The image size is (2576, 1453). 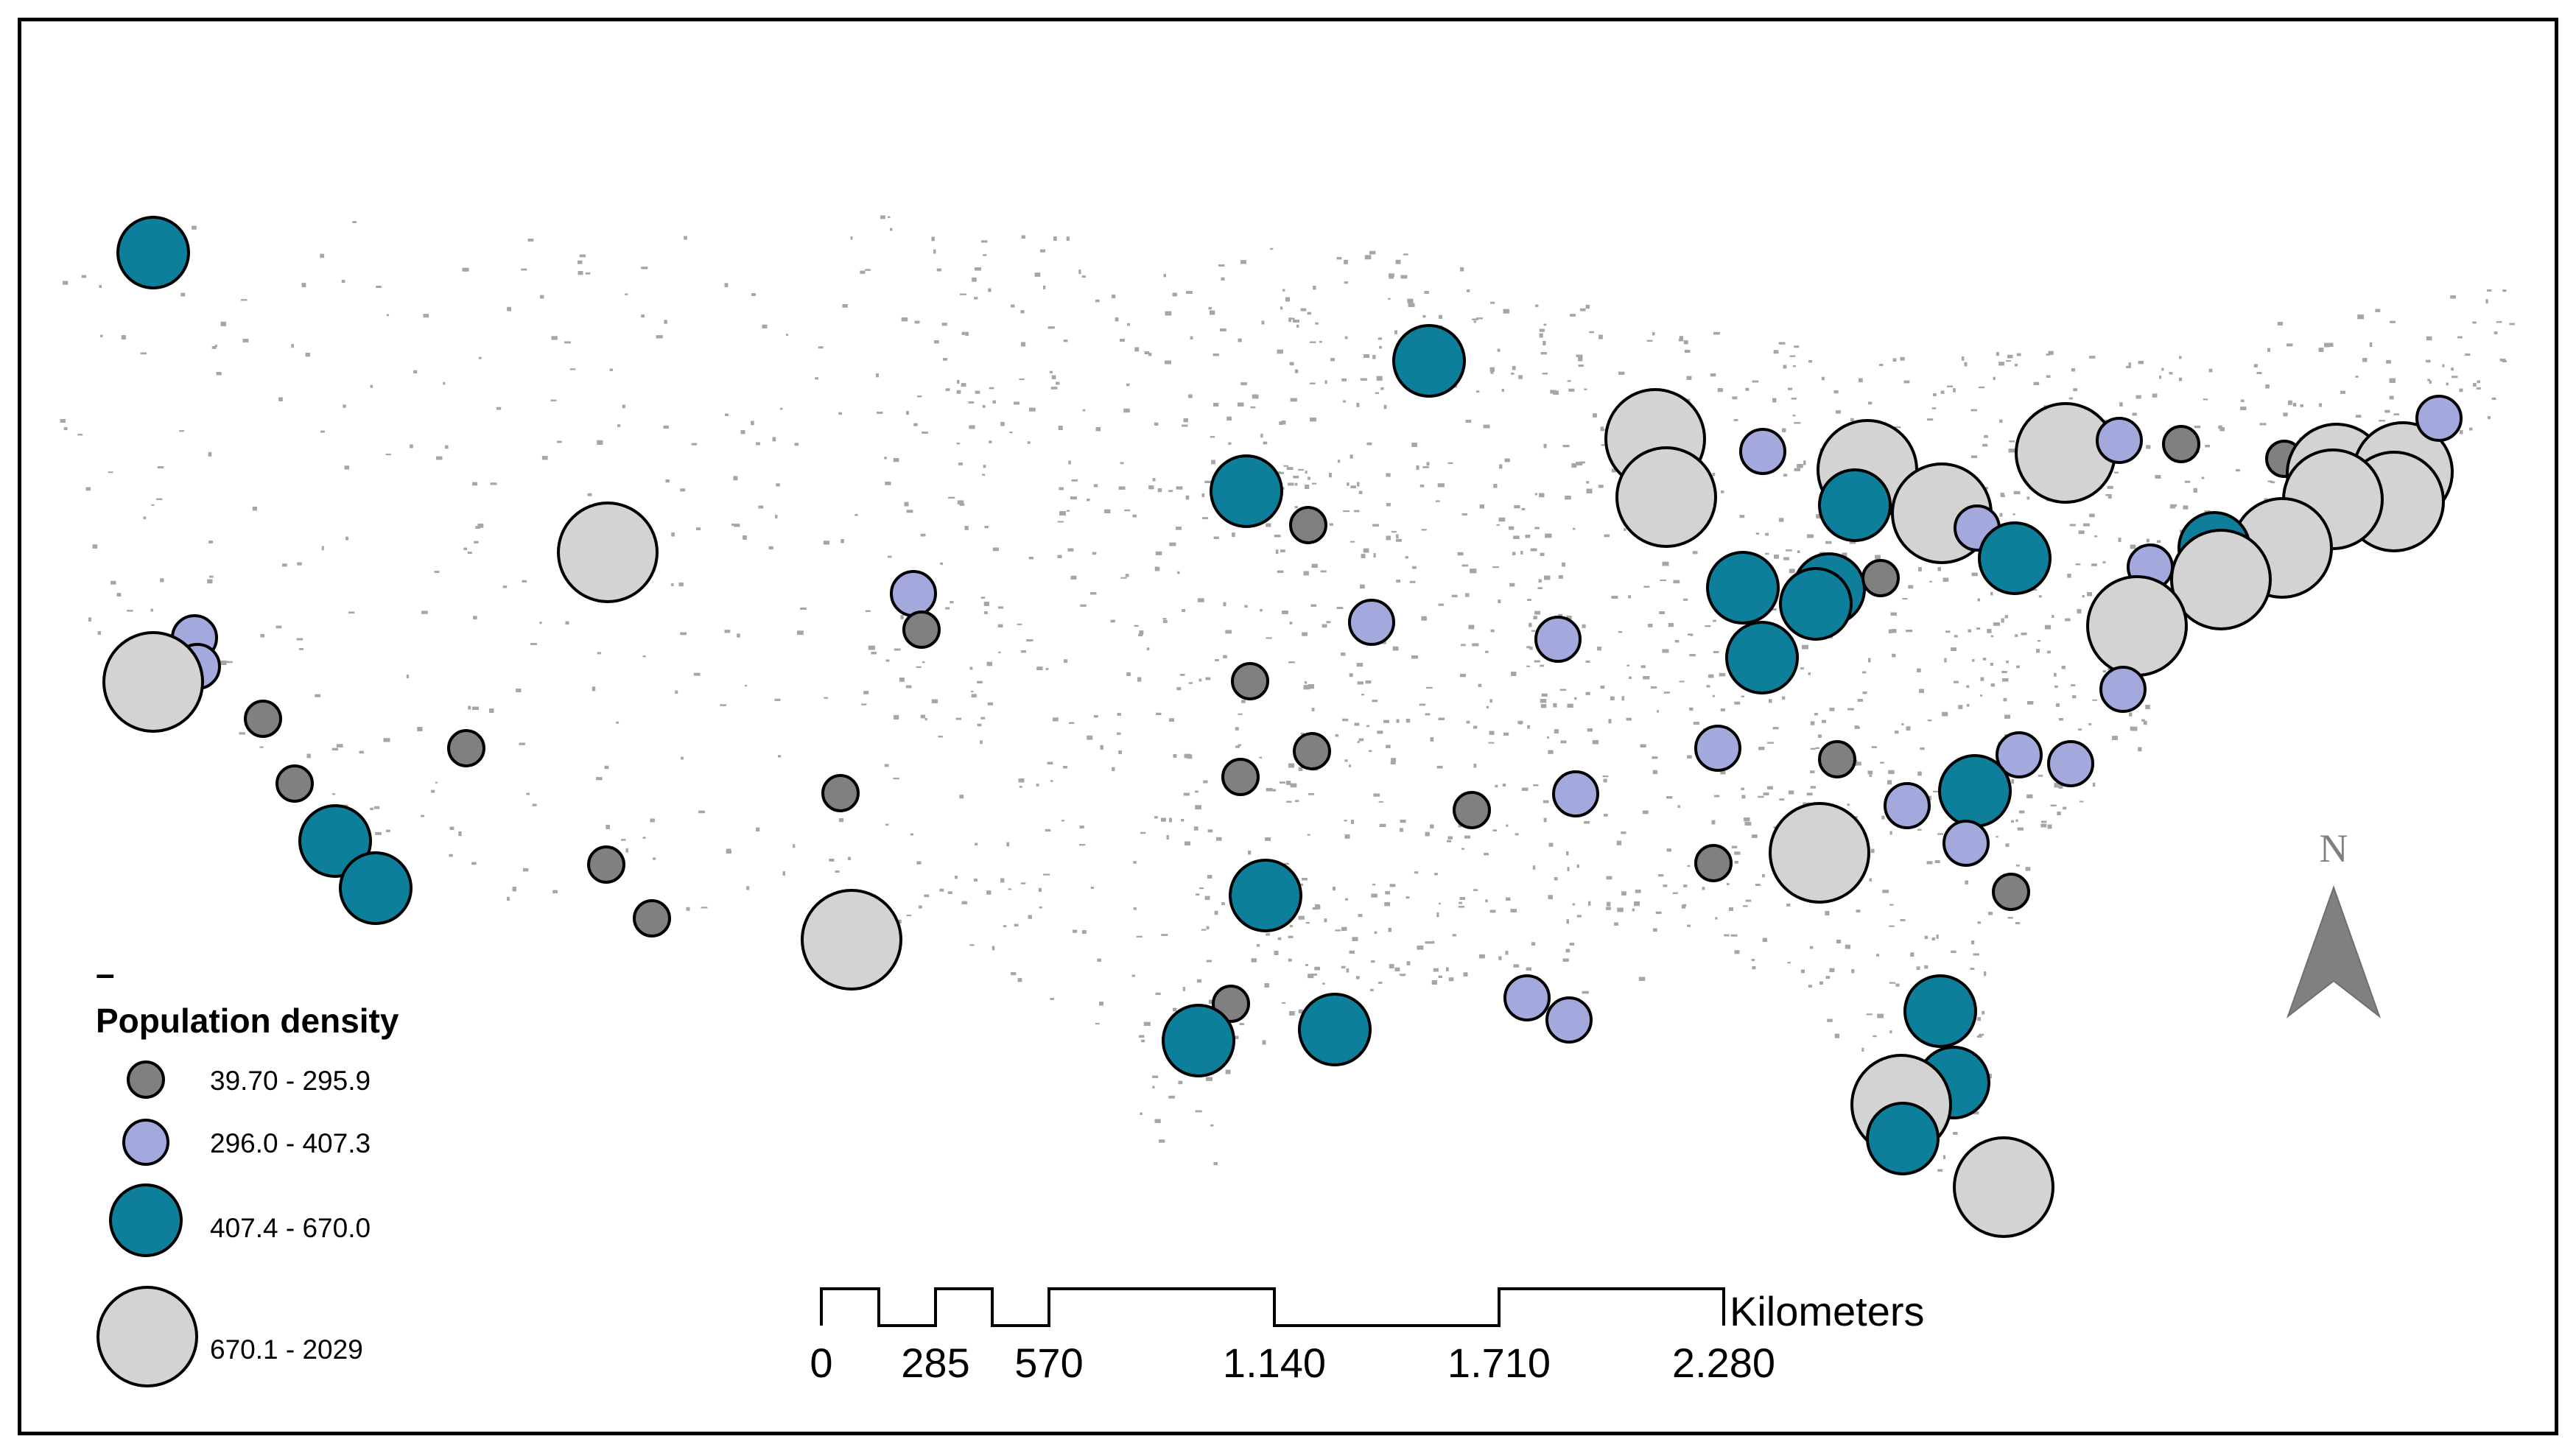 I want to click on scale-tick-570: 570, so click(x=1048, y=1363).